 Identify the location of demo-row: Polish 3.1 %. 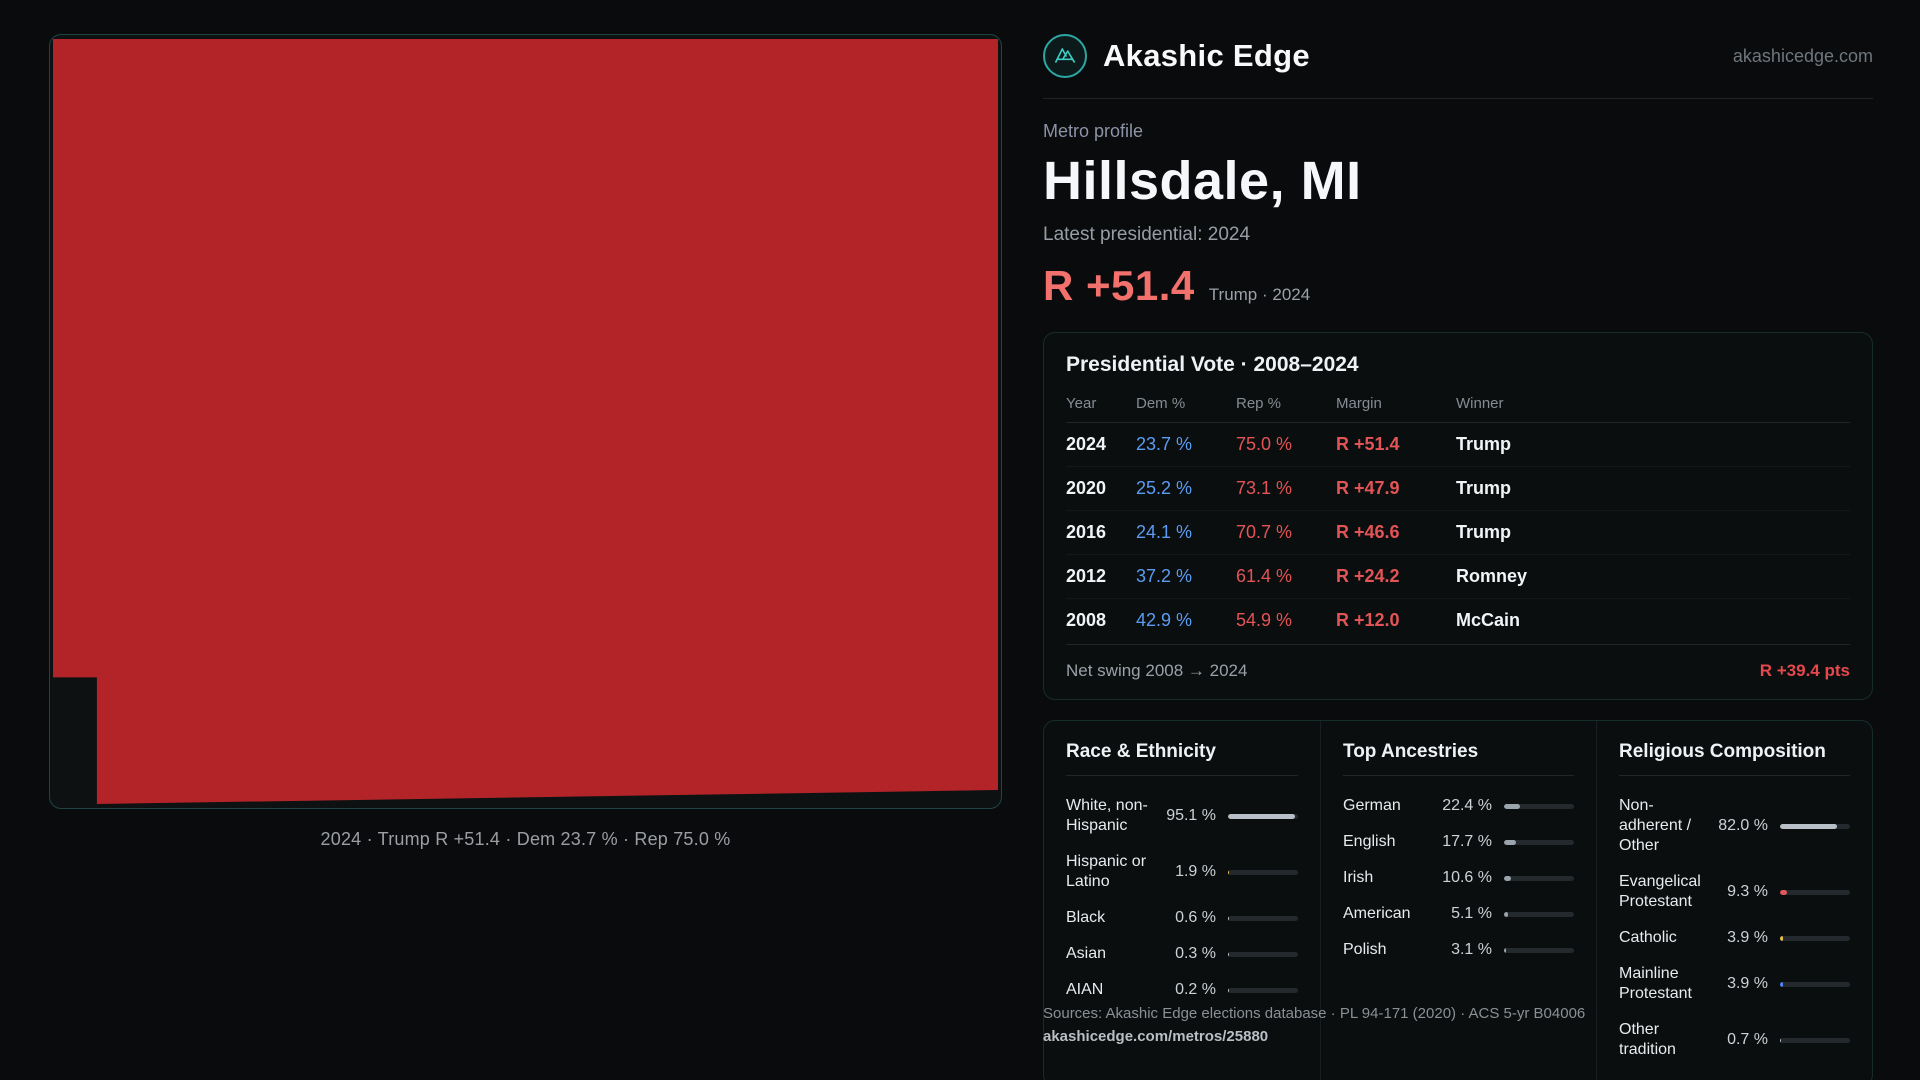
(1458, 950).